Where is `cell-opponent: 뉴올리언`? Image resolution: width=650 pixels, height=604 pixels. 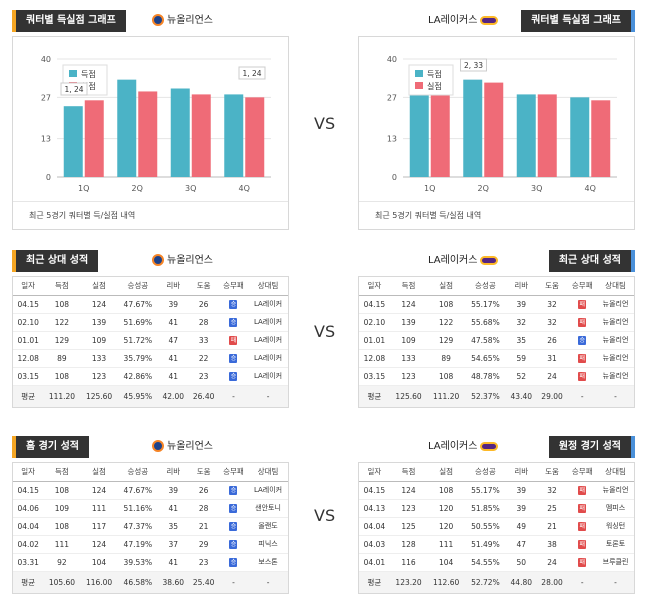
cell-opponent: 뉴올리언 is located at coordinates (615, 322).